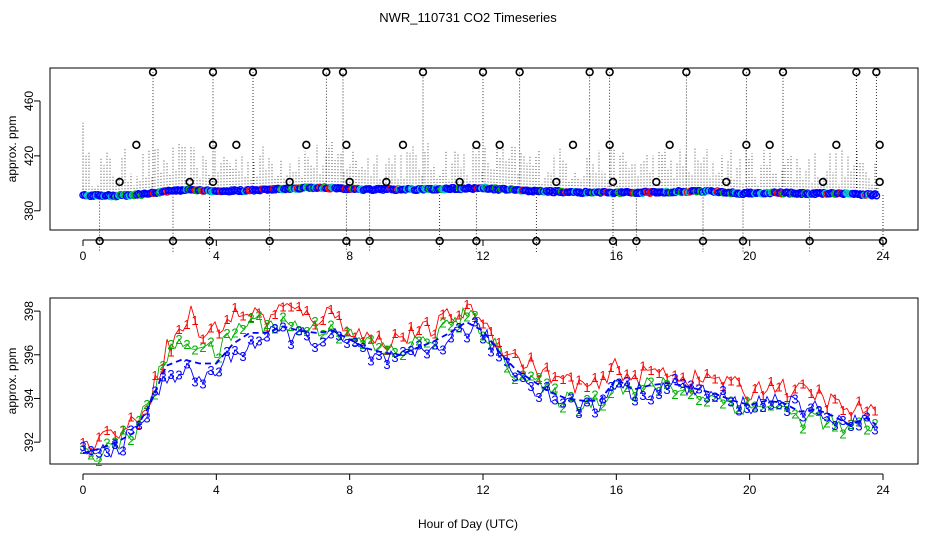  Describe the element at coordinates (216, 256) in the screenshot. I see `x-tick-label: 4` at that location.